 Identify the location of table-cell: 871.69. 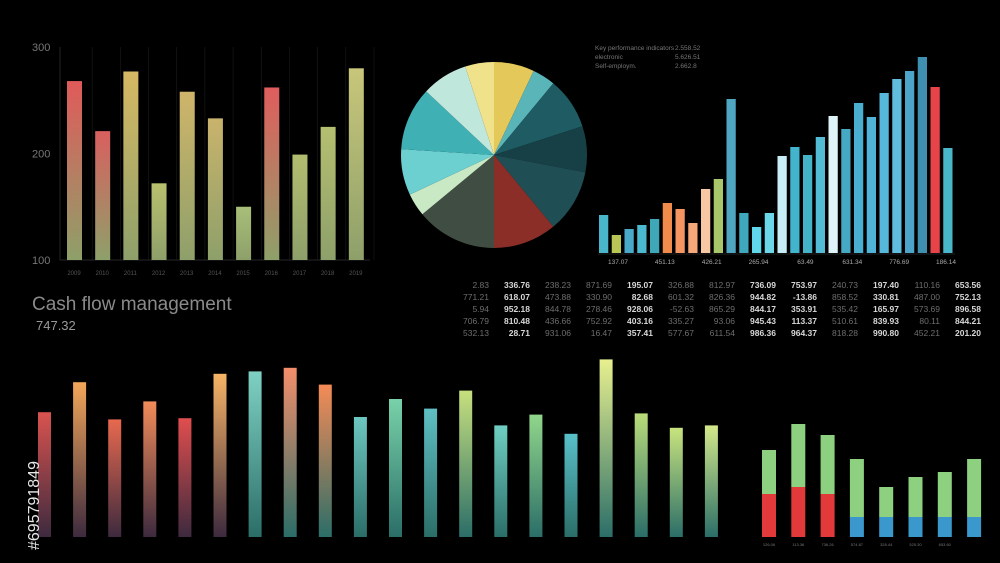
(599, 285).